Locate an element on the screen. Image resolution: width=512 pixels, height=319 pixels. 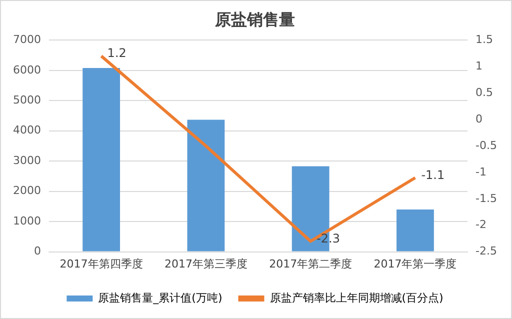
y-tick-label: 3000 is located at coordinates (26, 160).